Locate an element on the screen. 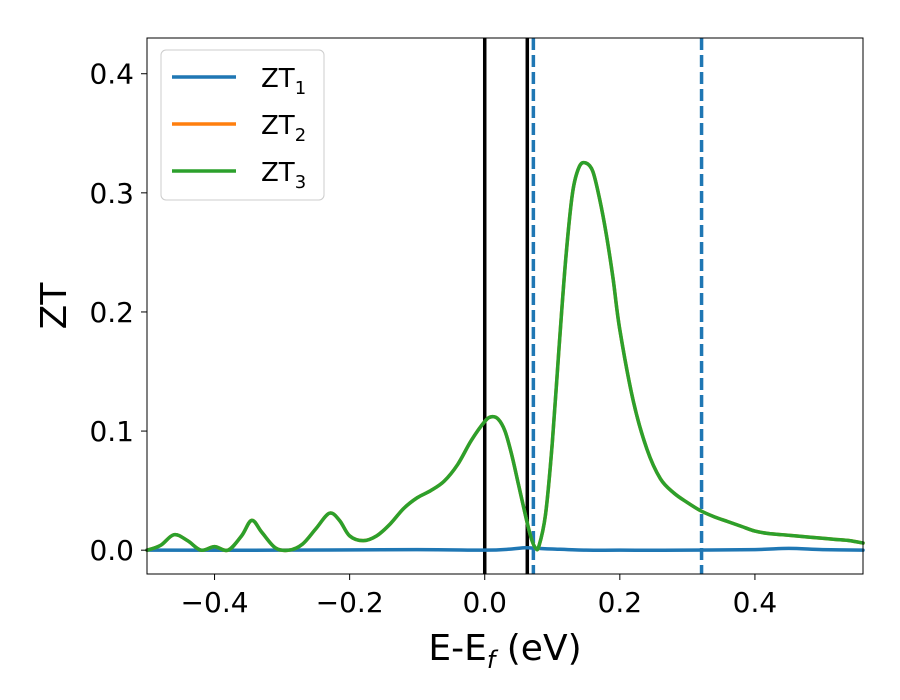  x-tick-label: −0.2 is located at coordinates (350, 602).